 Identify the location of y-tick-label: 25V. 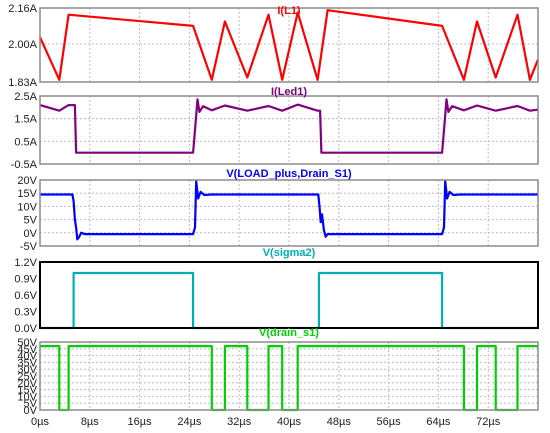
(27, 377).